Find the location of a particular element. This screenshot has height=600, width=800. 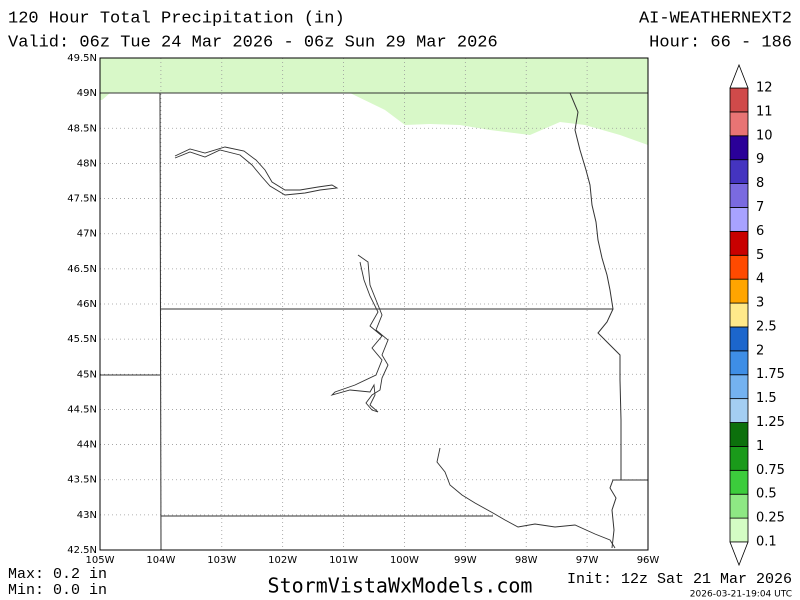

lon-label: 101W is located at coordinates (343, 560).